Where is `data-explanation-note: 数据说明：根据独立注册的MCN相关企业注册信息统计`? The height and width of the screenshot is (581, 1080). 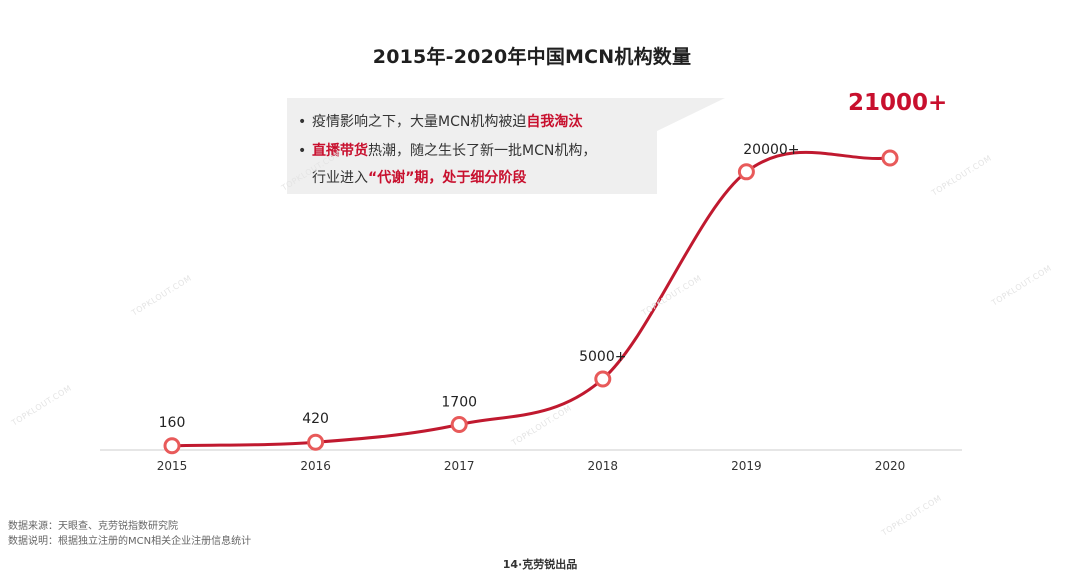 data-explanation-note: 数据说明：根据独立注册的MCN相关企业注册信息统计 is located at coordinates (130, 541).